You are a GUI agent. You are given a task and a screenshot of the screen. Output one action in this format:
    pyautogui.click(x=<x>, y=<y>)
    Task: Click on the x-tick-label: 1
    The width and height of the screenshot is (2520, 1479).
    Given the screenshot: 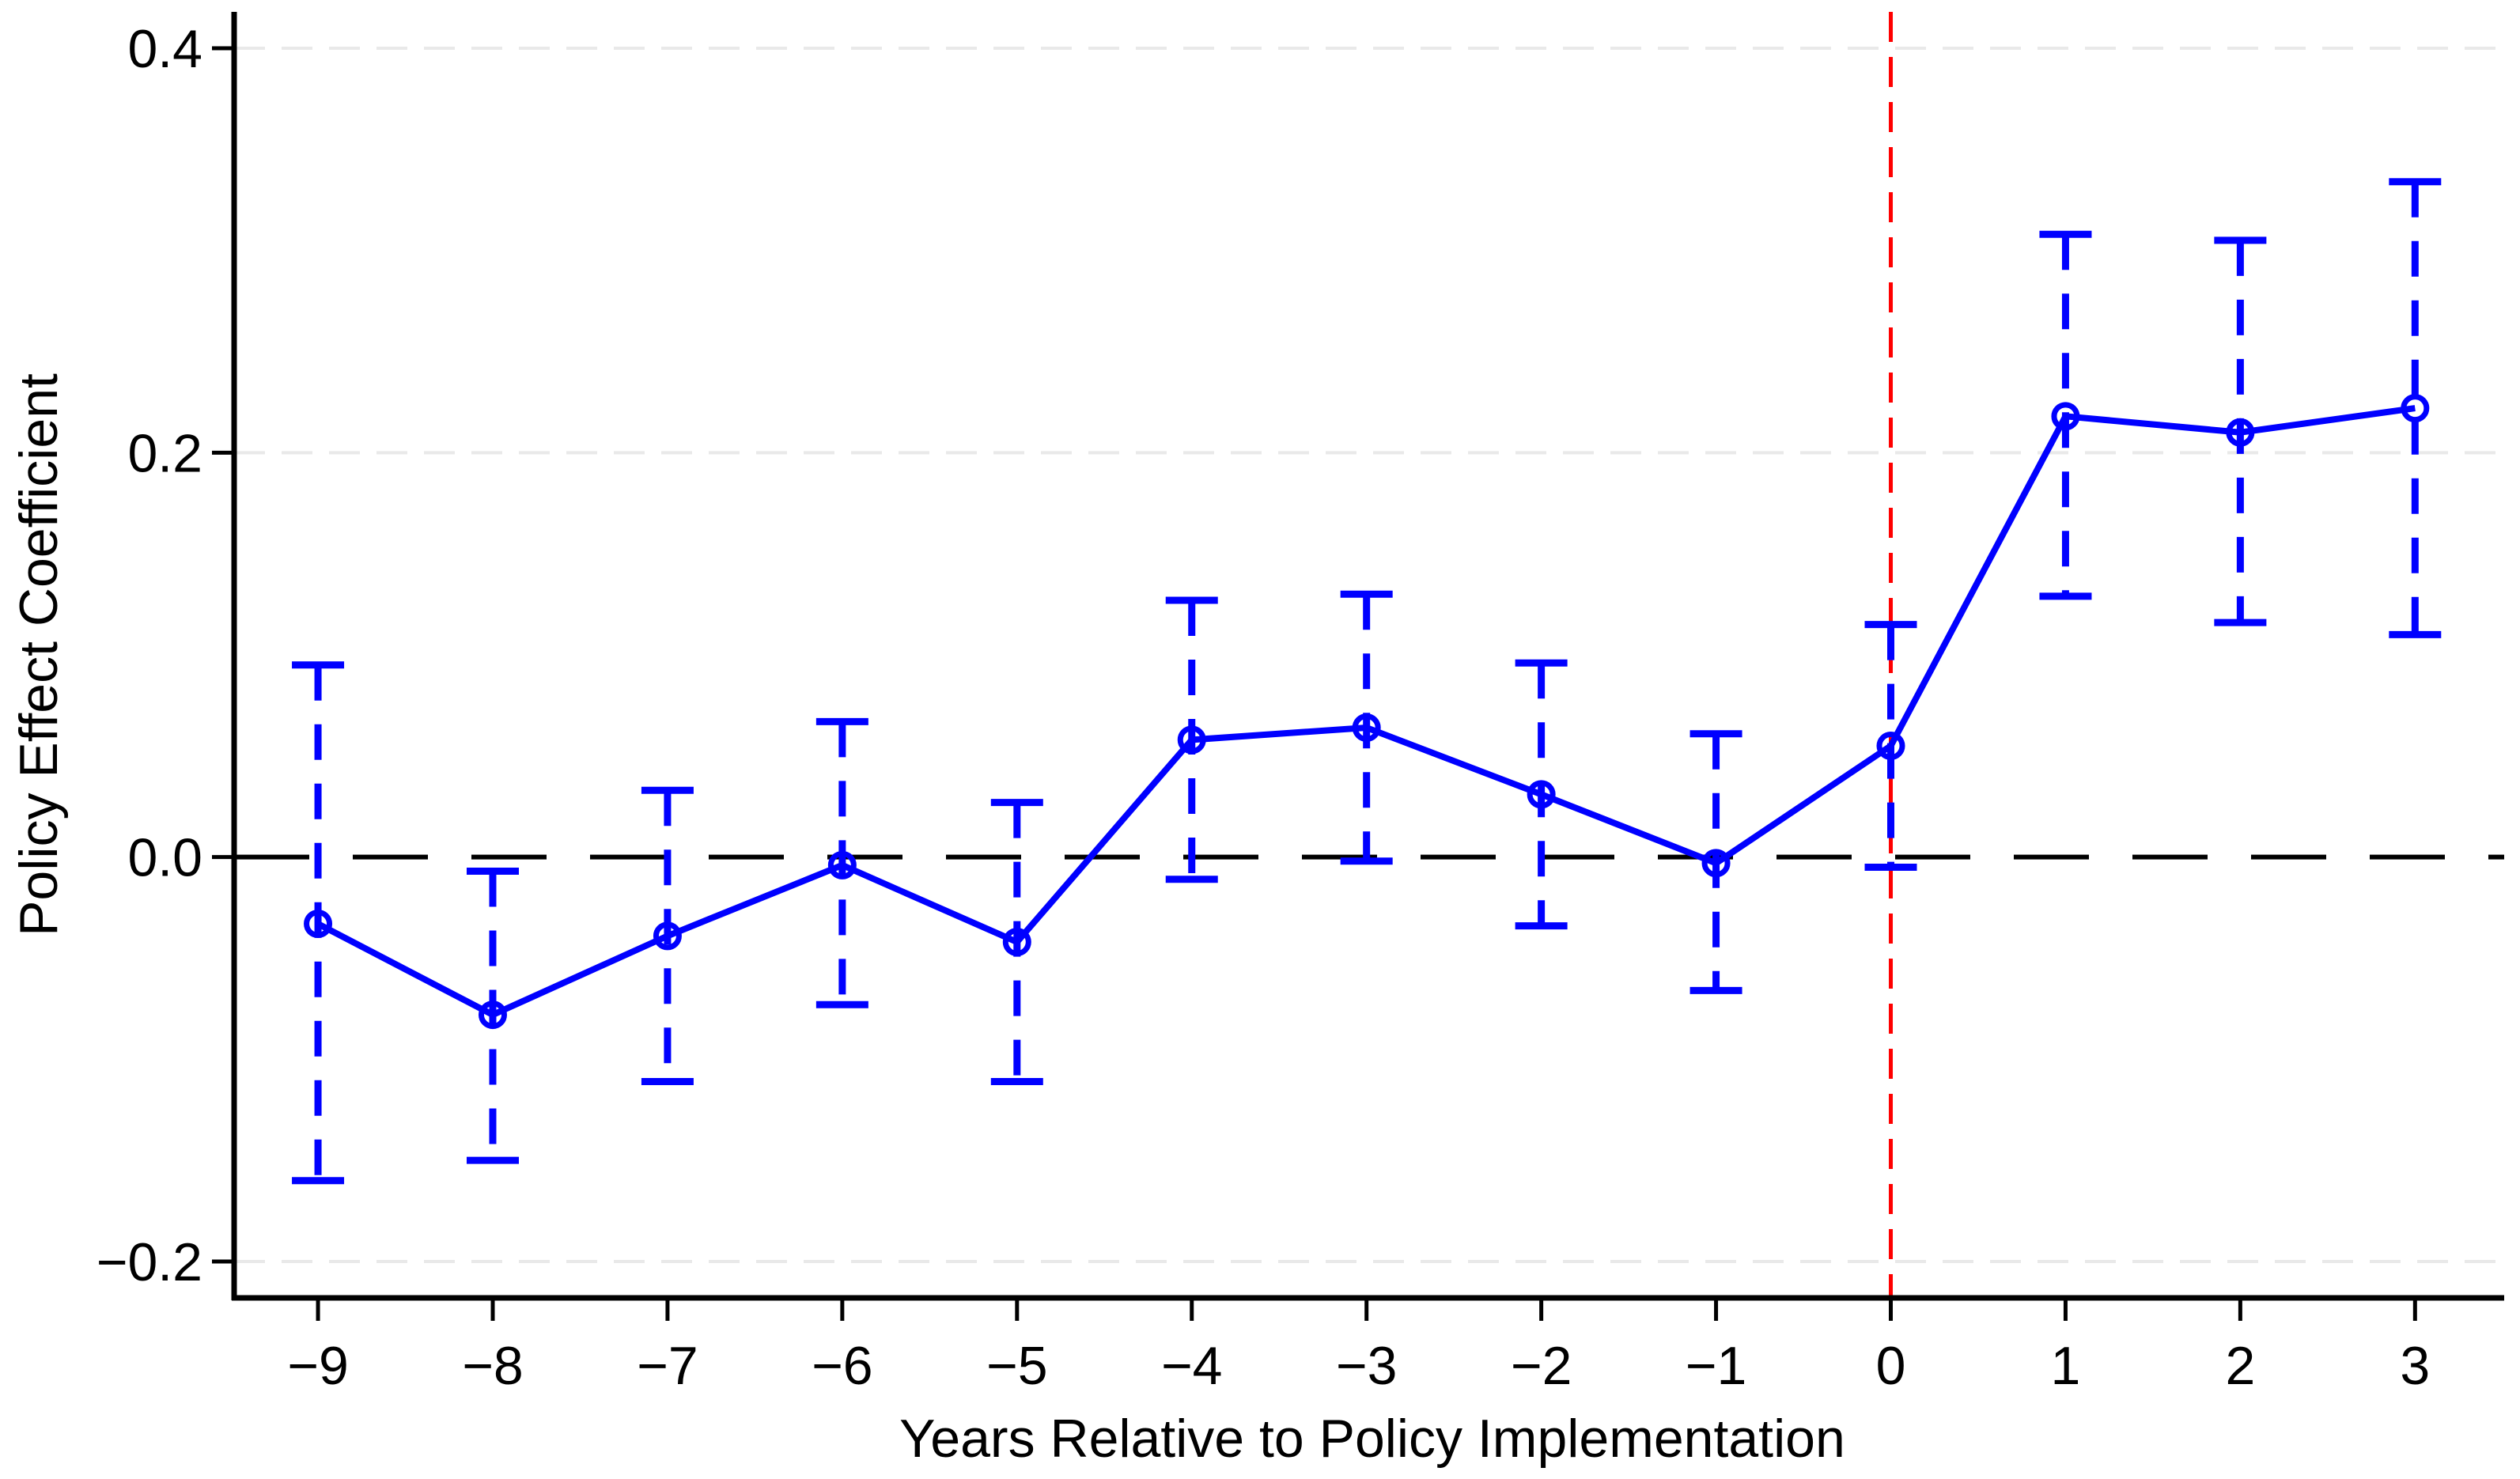 What is the action you would take?
    pyautogui.click(x=2066, y=1366)
    